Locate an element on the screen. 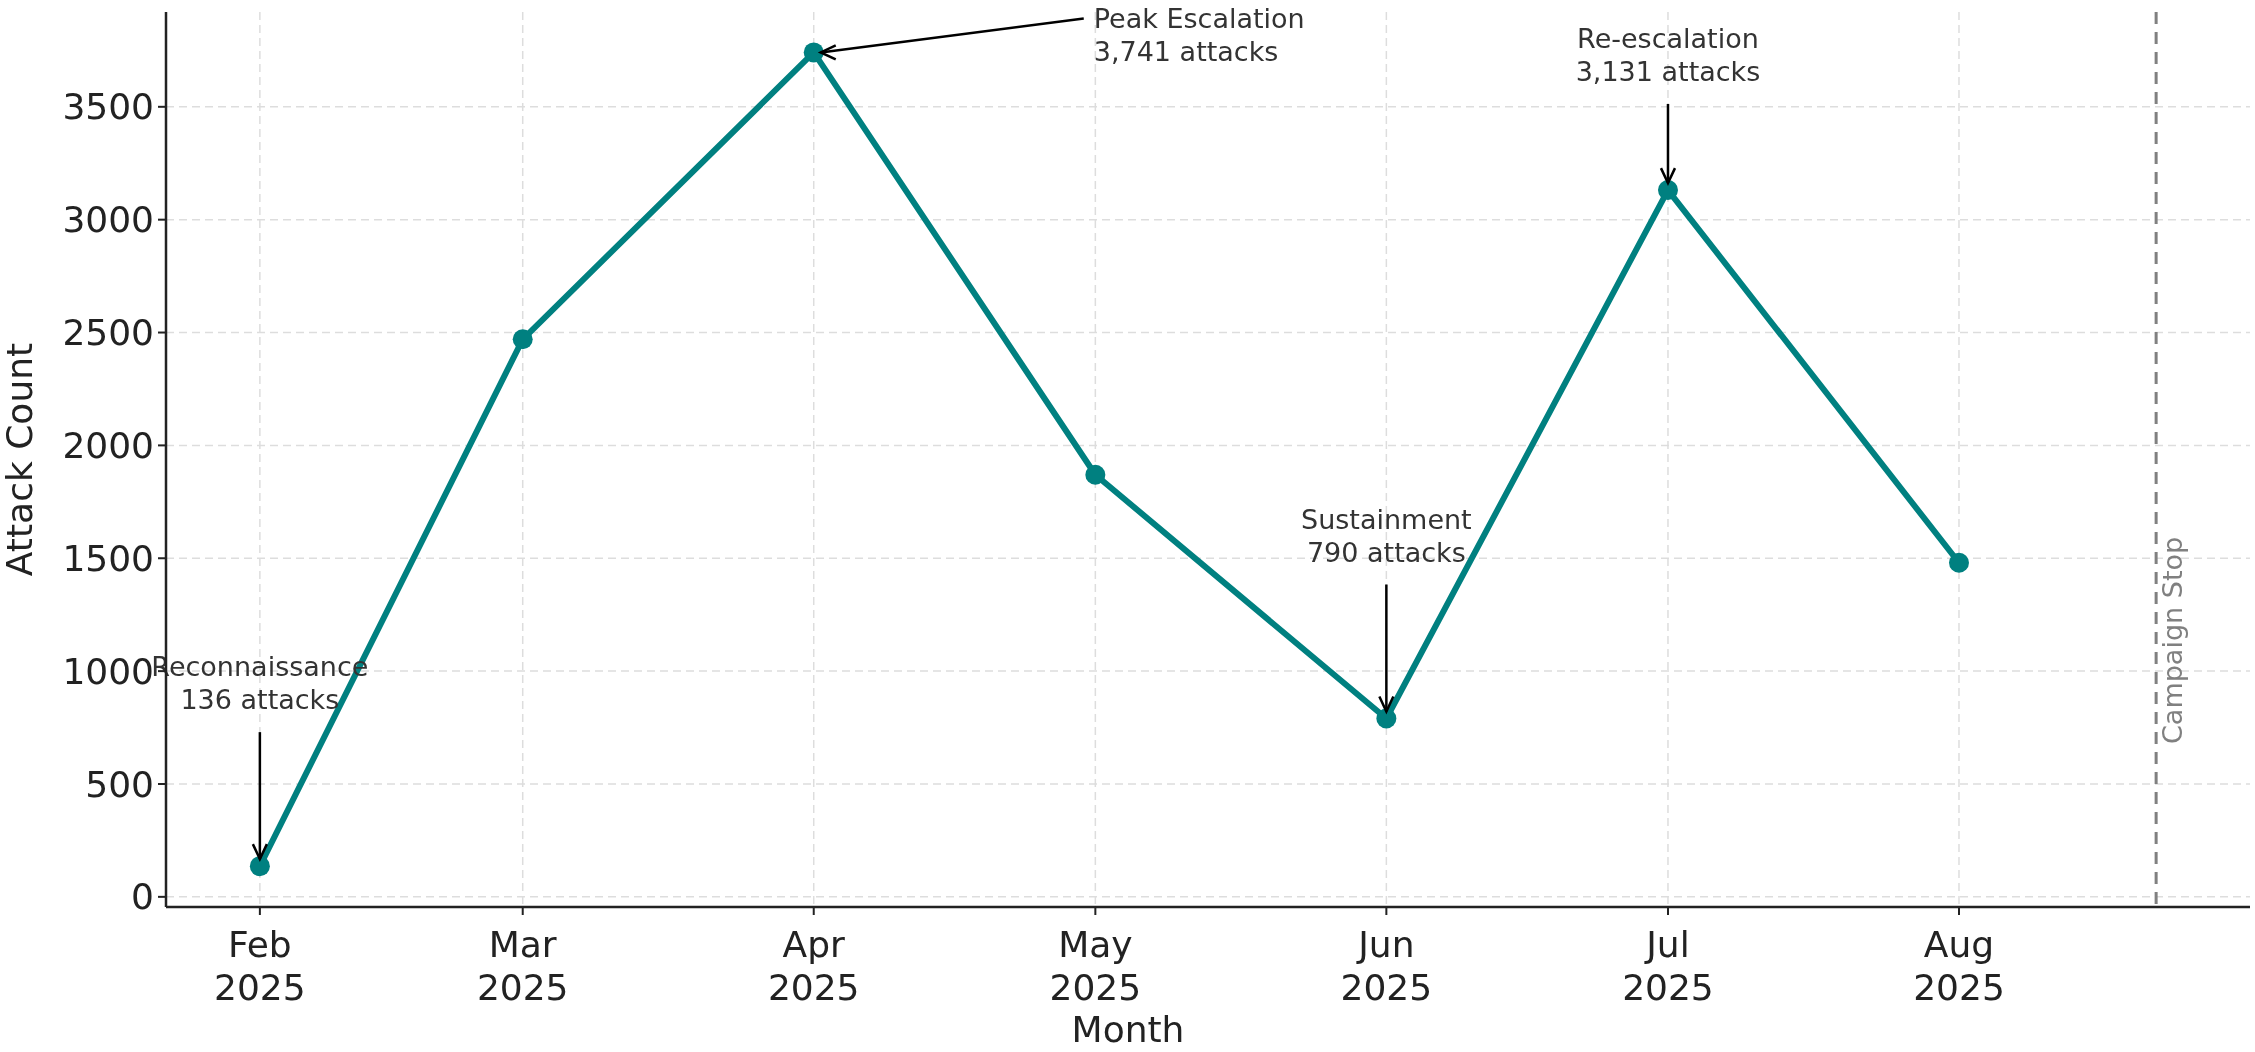  annotation: Re-escalation 3,131 attacks is located at coordinates (1668, 55).